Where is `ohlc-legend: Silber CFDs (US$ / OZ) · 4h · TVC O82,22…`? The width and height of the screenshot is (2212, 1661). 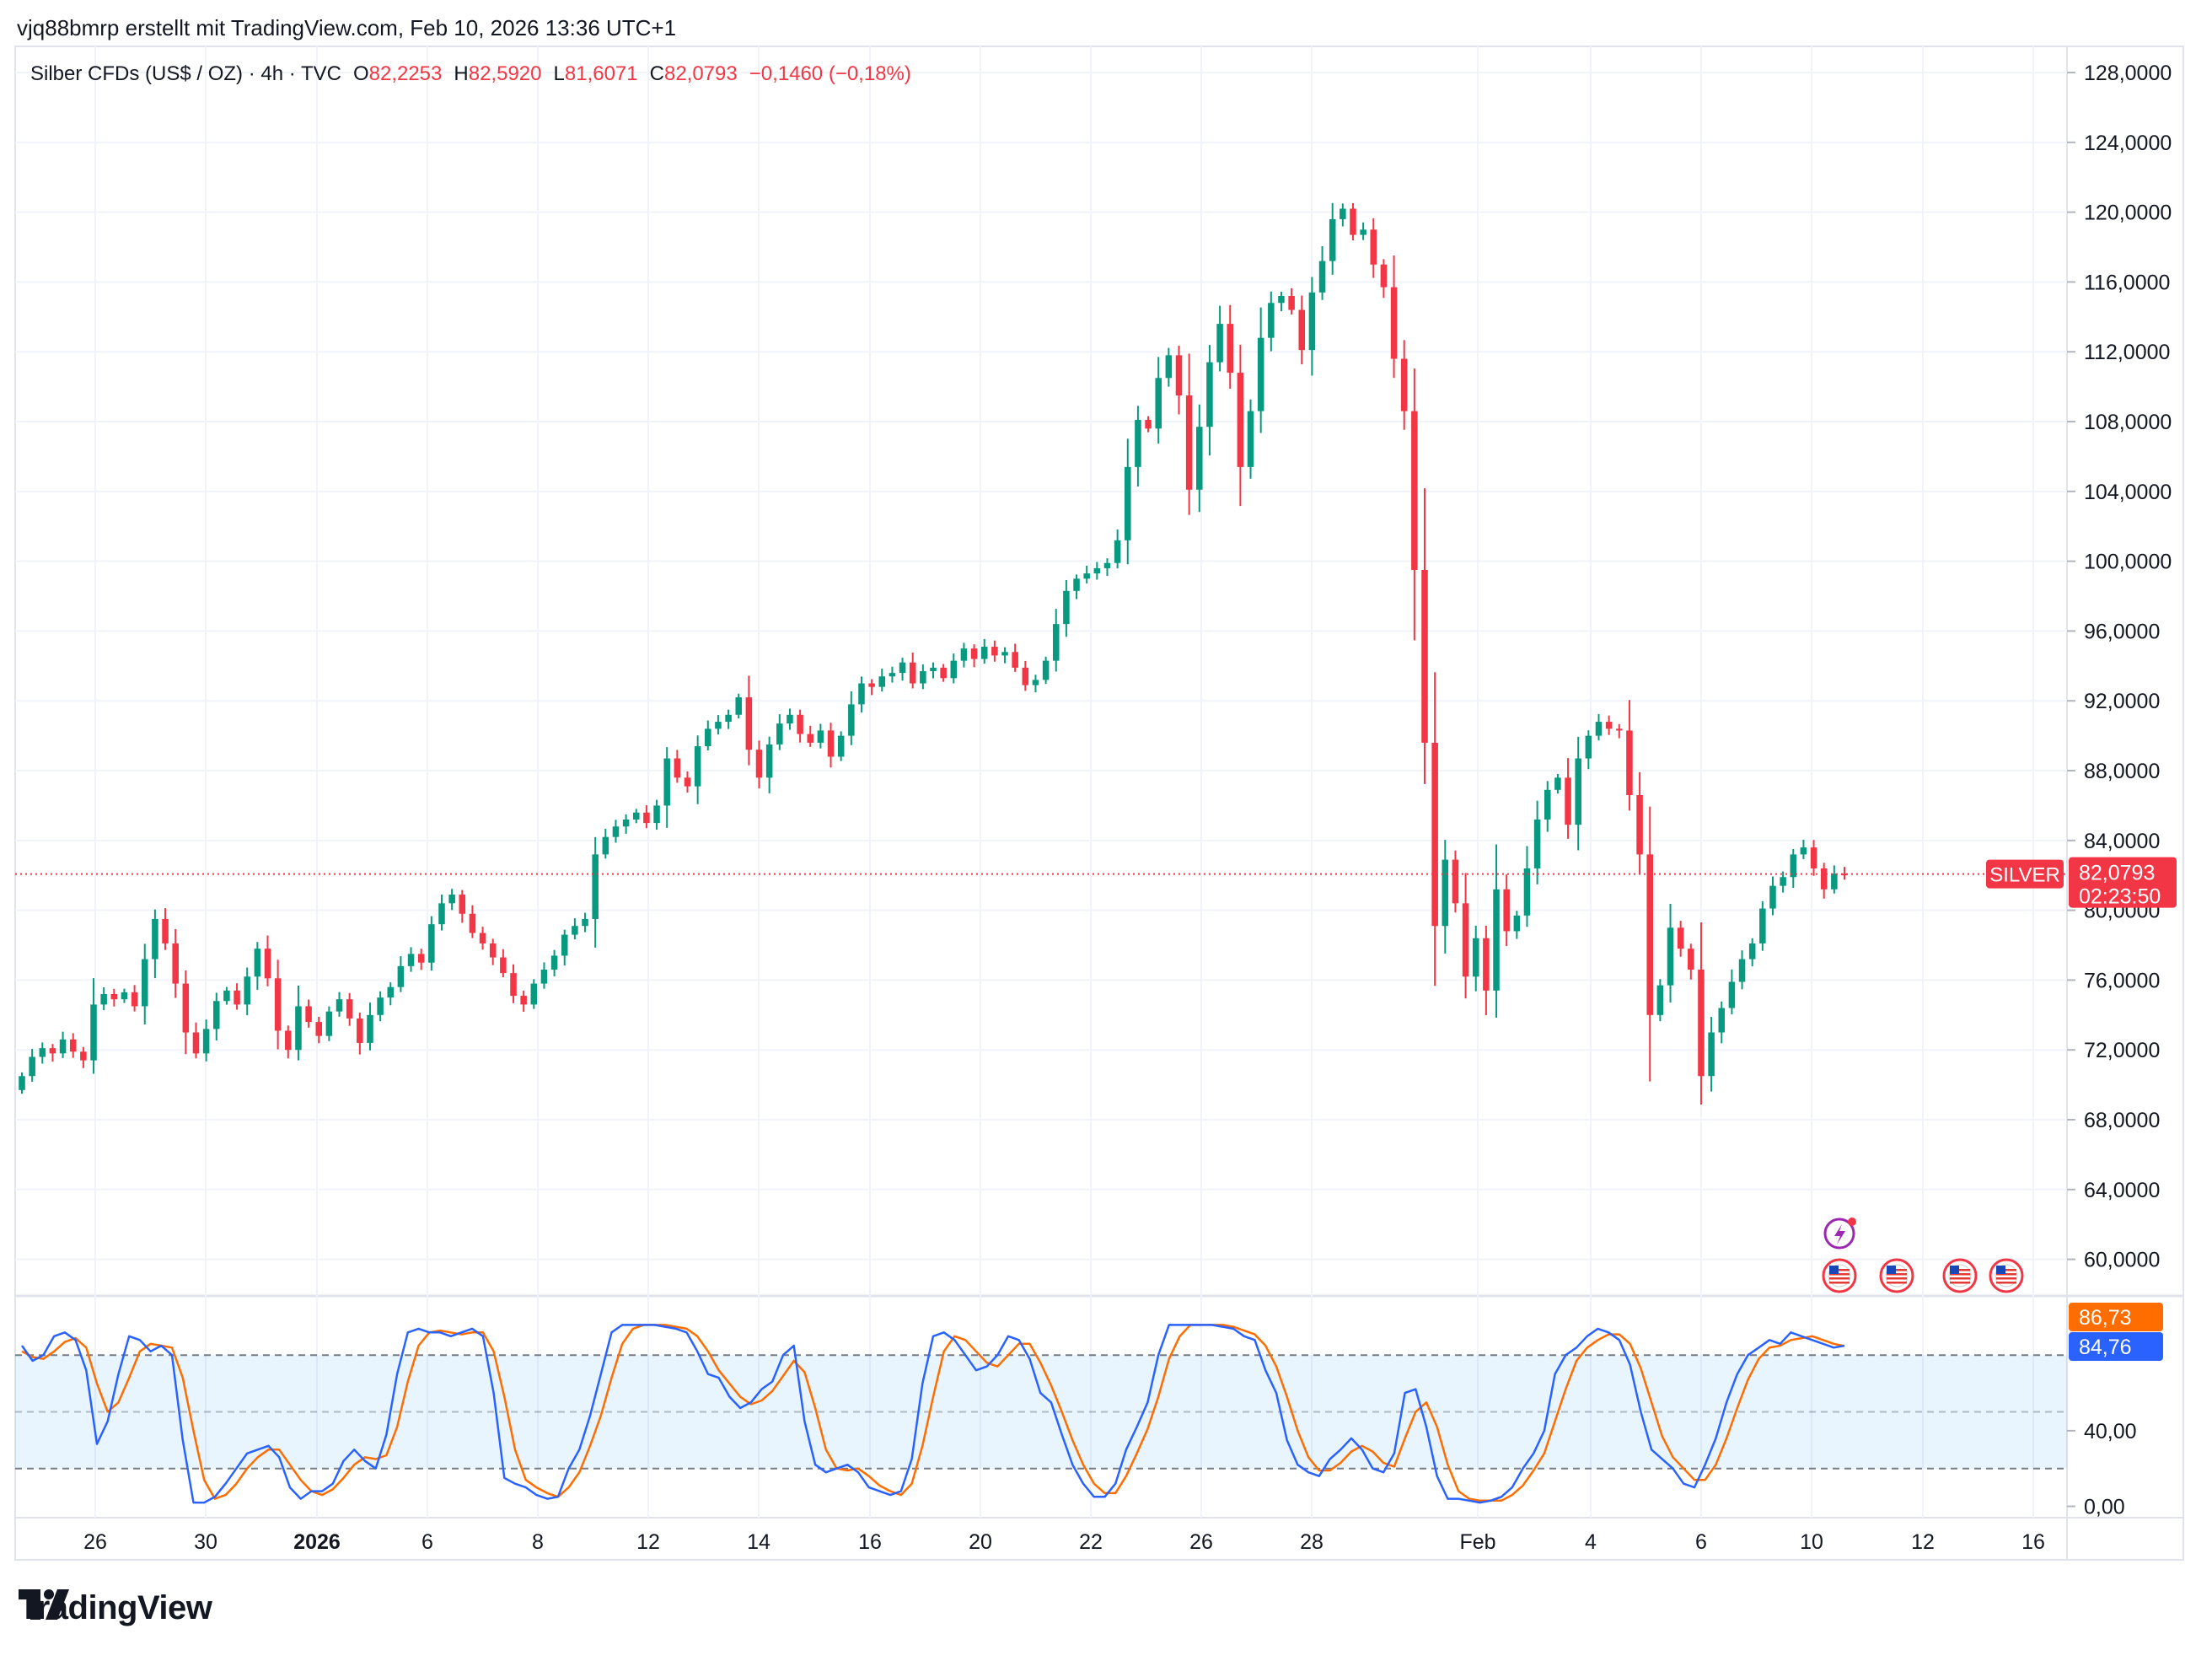 ohlc-legend: Silber CFDs (US$ / OZ) · 4h · TVC O82,22… is located at coordinates (470, 74).